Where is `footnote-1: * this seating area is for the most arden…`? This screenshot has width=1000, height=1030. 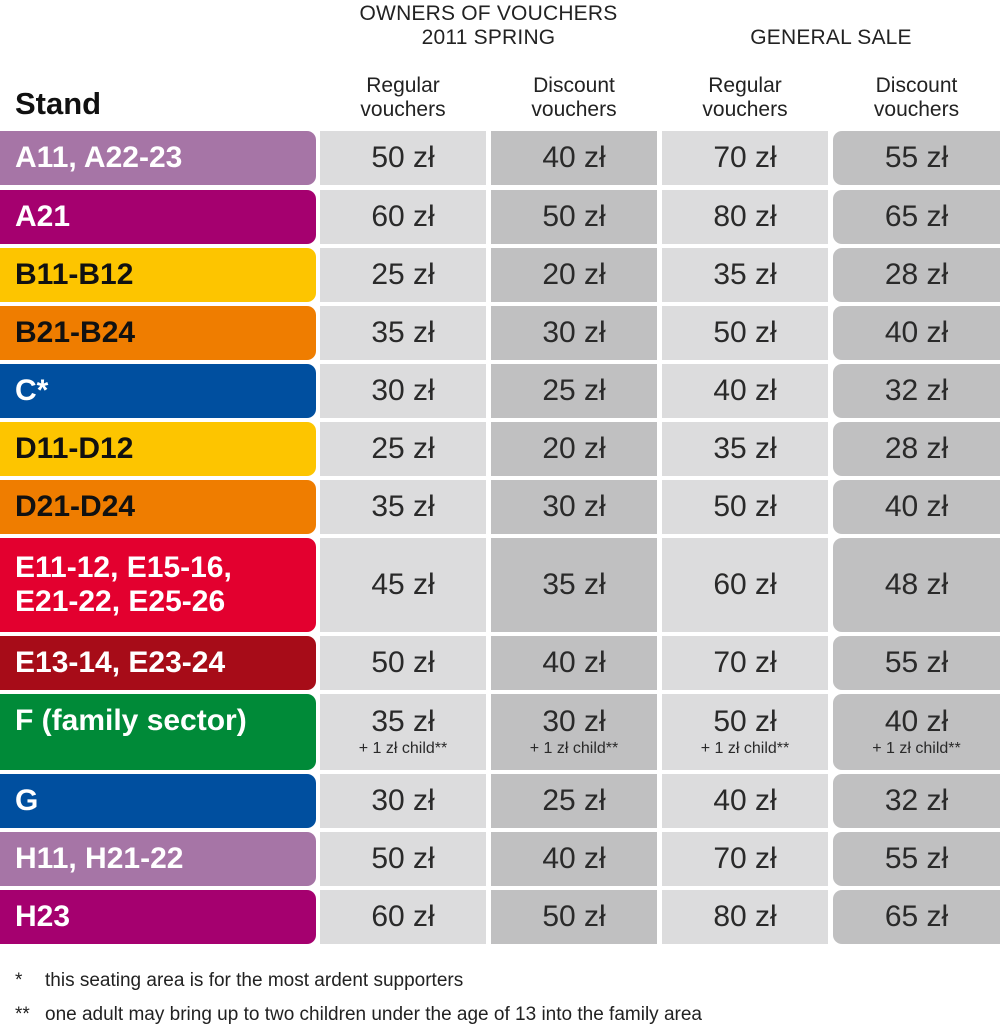 footnote-1: * this seating area is for the most arden… is located at coordinates (239, 981).